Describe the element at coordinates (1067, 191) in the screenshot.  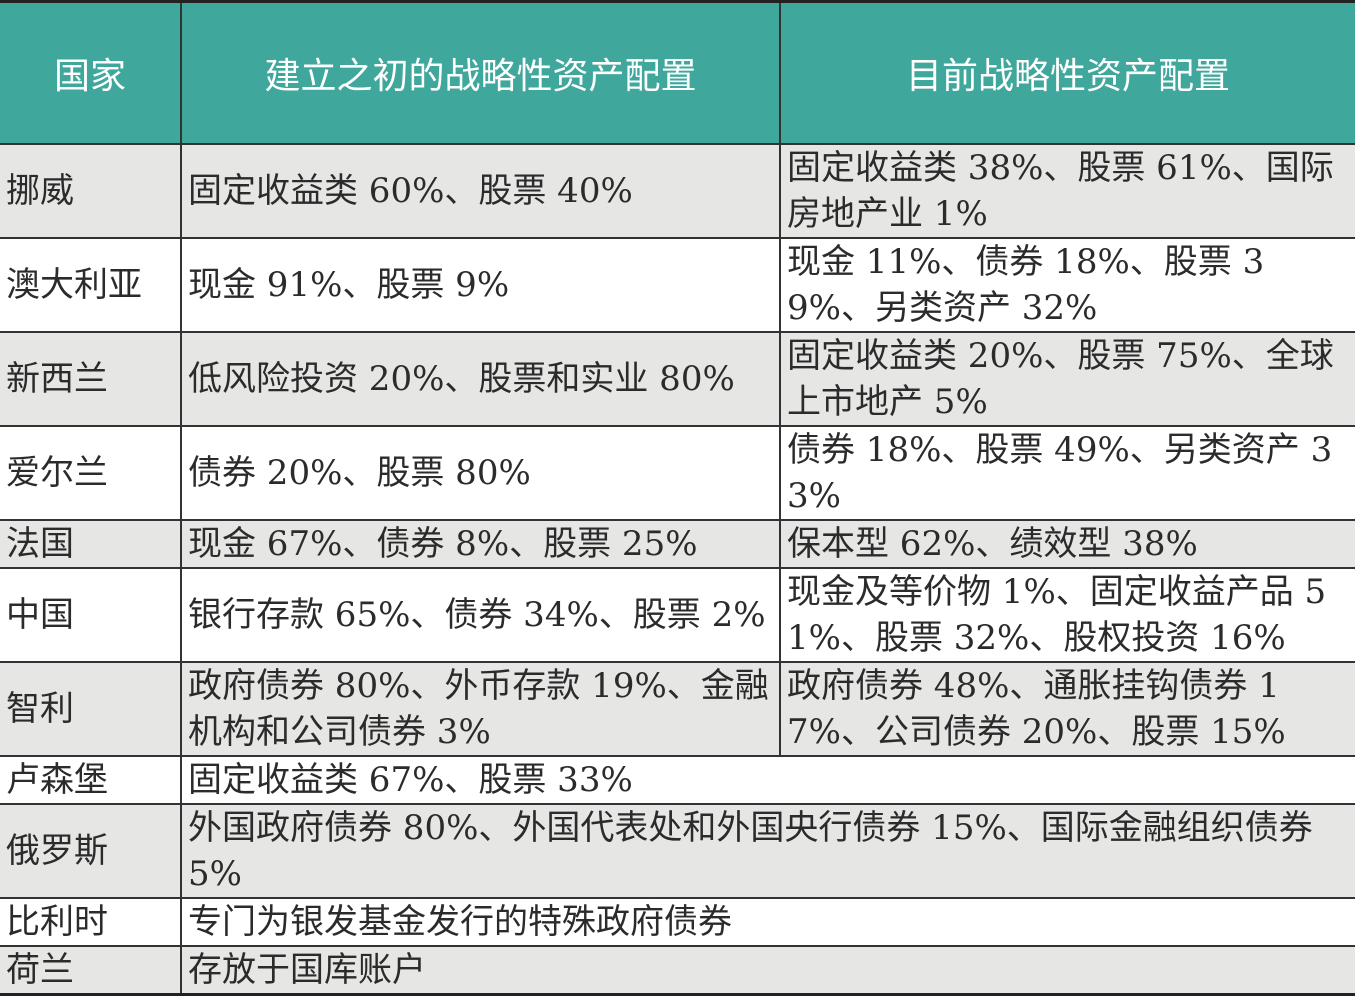
I see `current-allocation-cell: 固定收益类 38%、股票 61%、国际房地产业 1%` at that location.